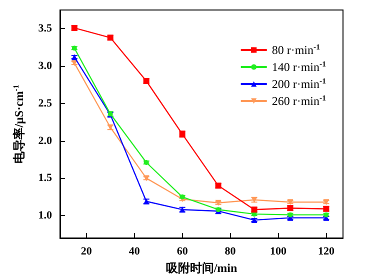 This screenshot has height=279, width=389. I want to click on x-tick-label: 20, so click(86, 252).